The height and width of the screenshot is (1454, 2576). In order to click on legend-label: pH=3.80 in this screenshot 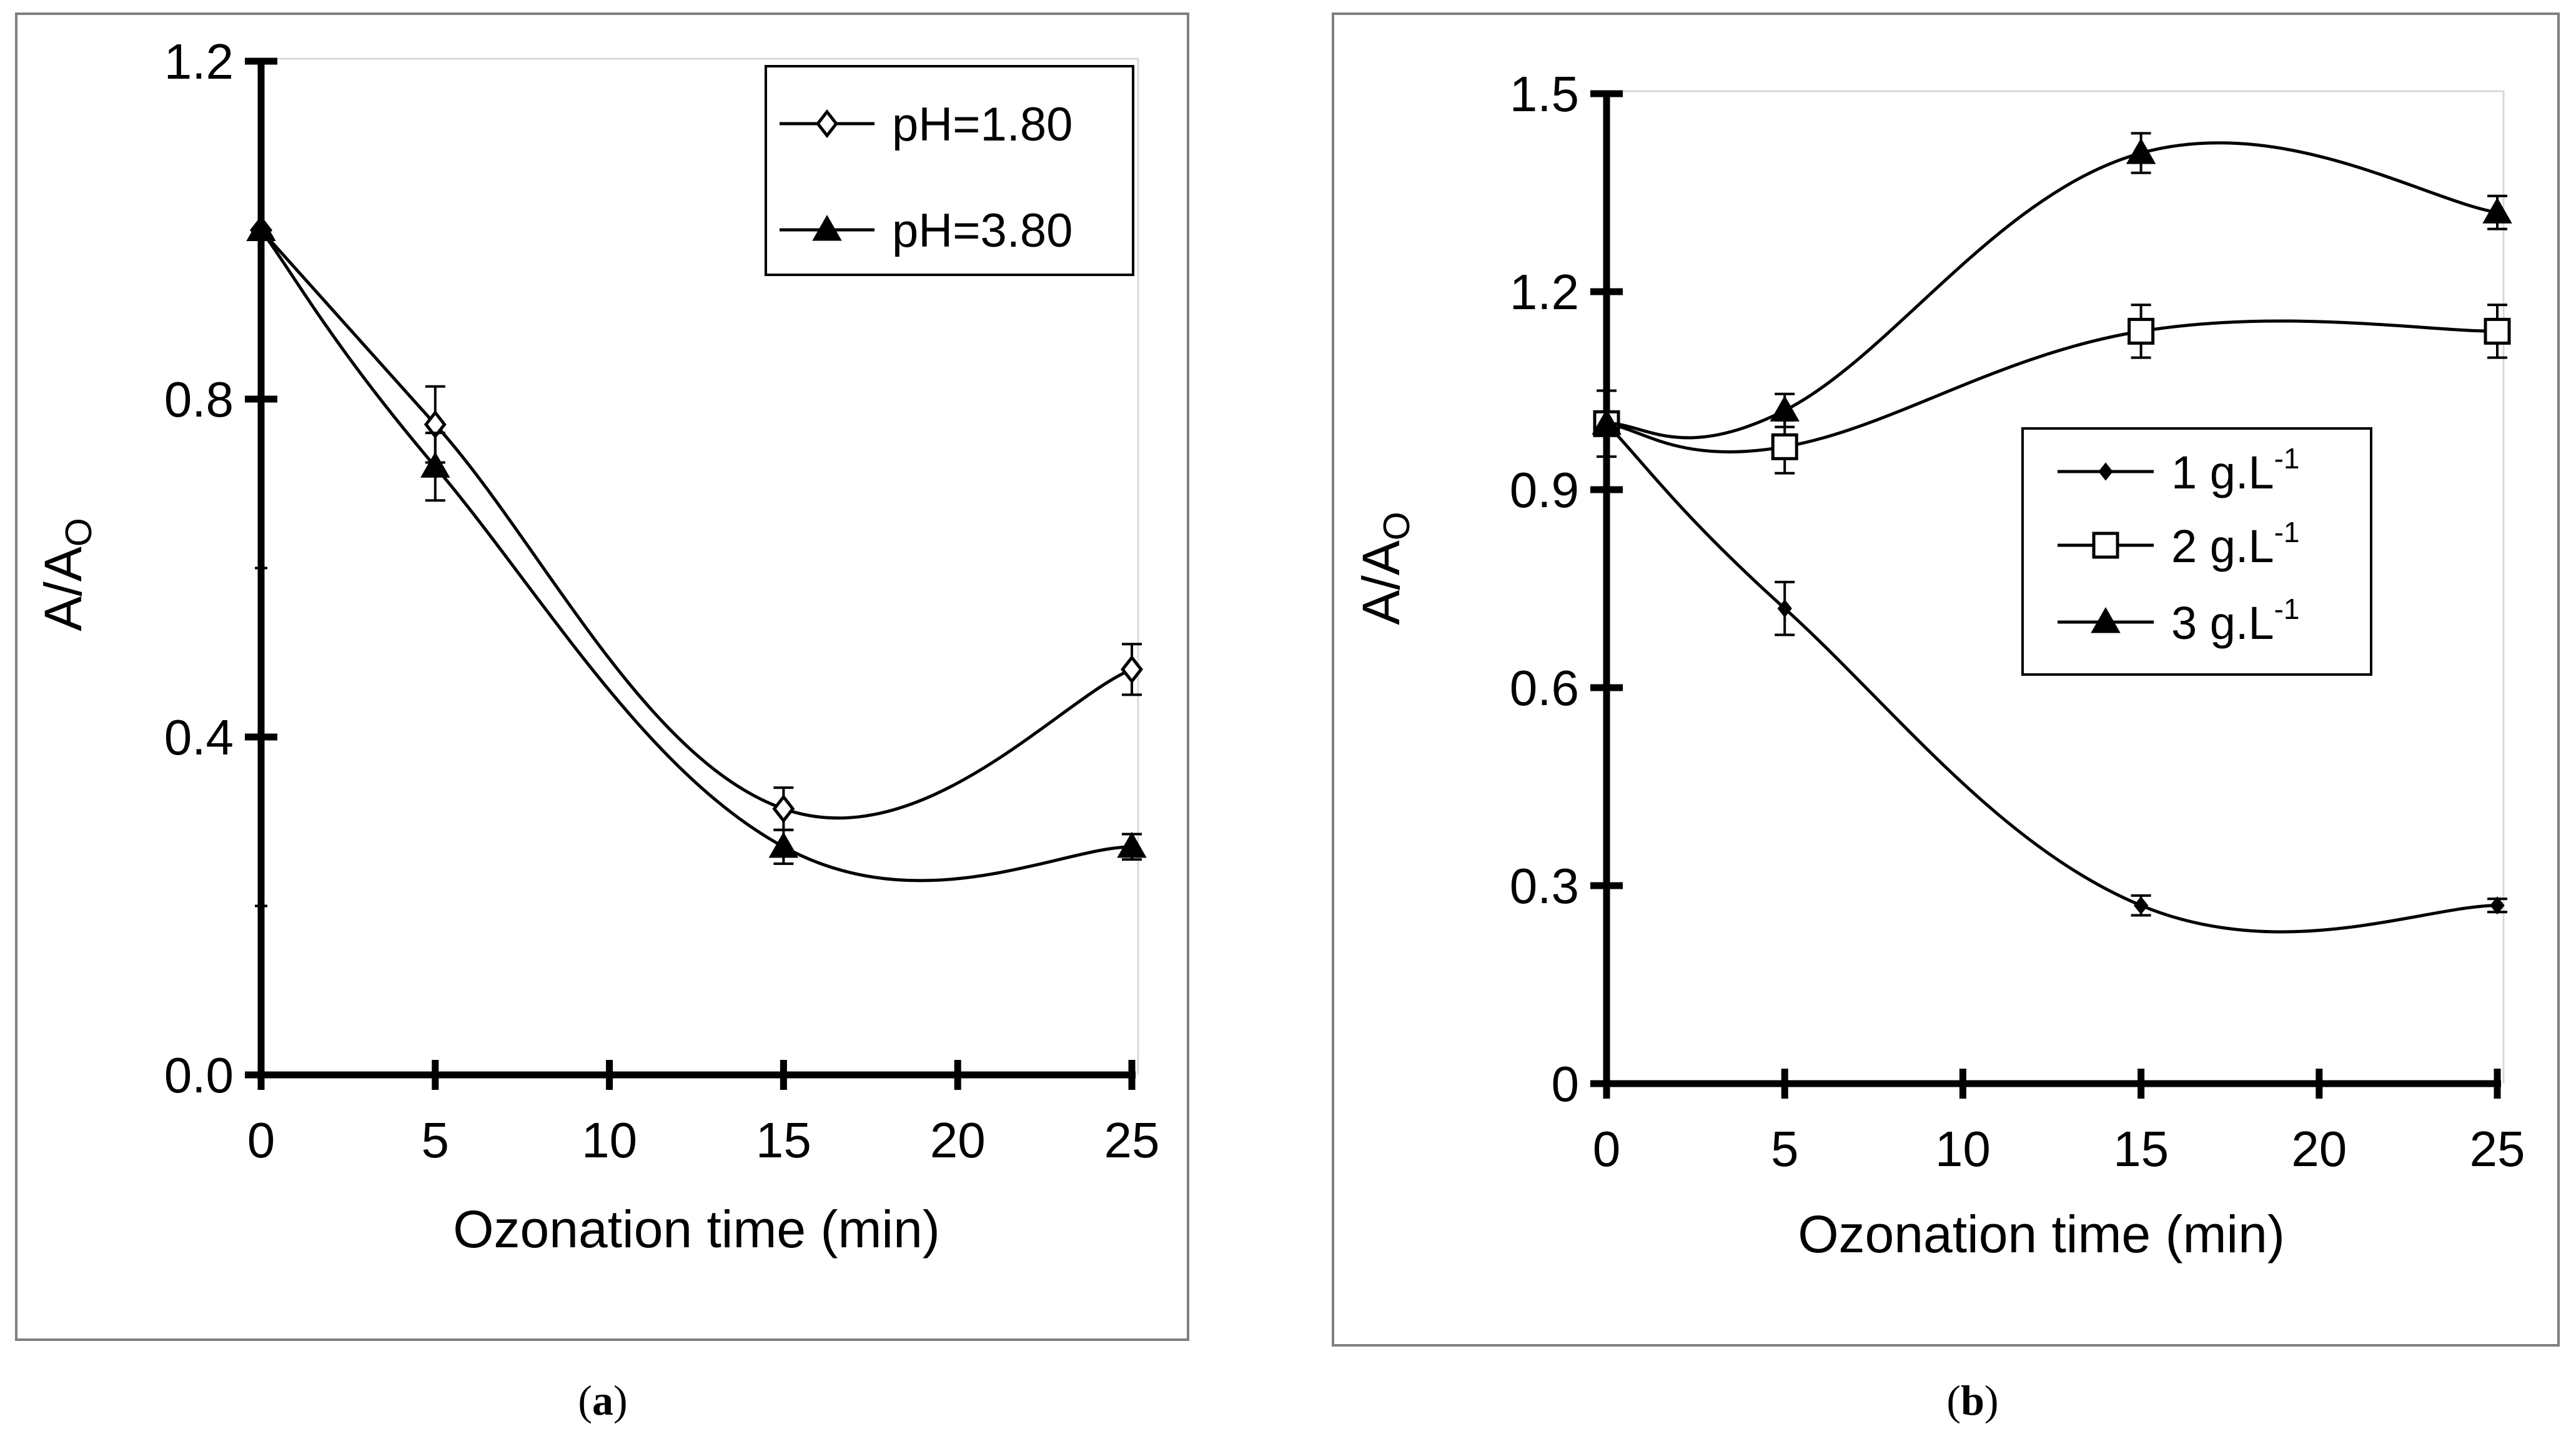, I will do `click(982, 230)`.